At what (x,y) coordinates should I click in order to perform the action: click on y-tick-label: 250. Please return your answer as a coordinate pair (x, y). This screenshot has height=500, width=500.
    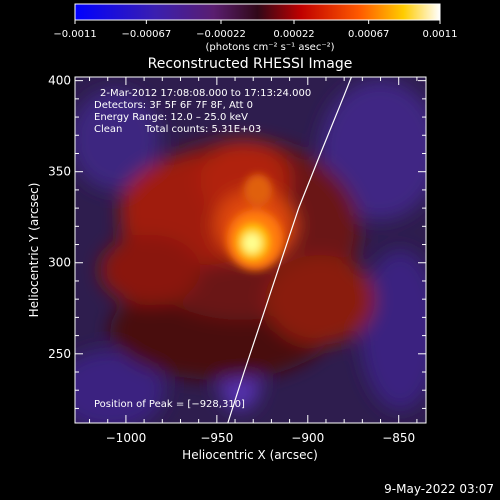
    Looking at the image, I should click on (59, 354).